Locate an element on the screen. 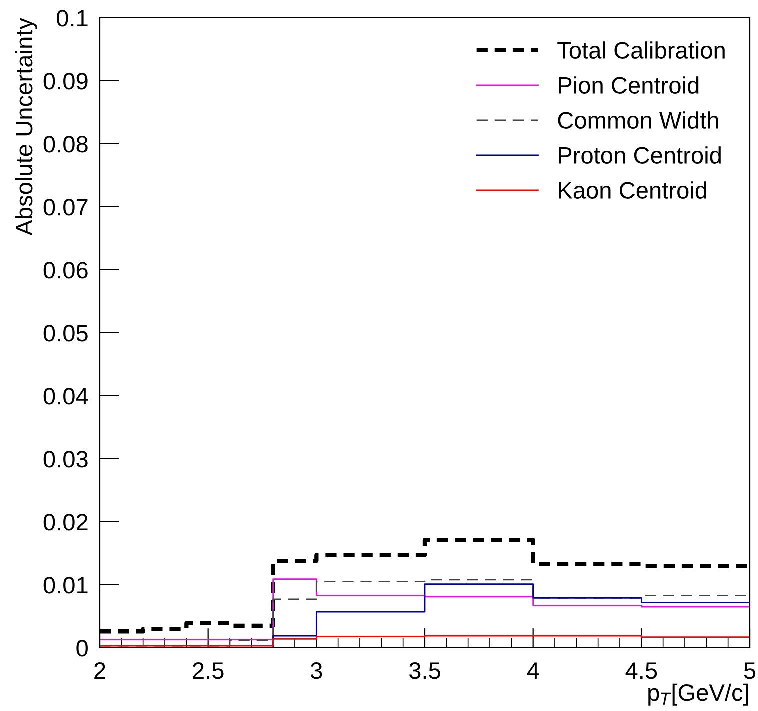 Image resolution: width=758 pixels, height=711 pixels. x-tick-label: 2 is located at coordinates (100, 670).